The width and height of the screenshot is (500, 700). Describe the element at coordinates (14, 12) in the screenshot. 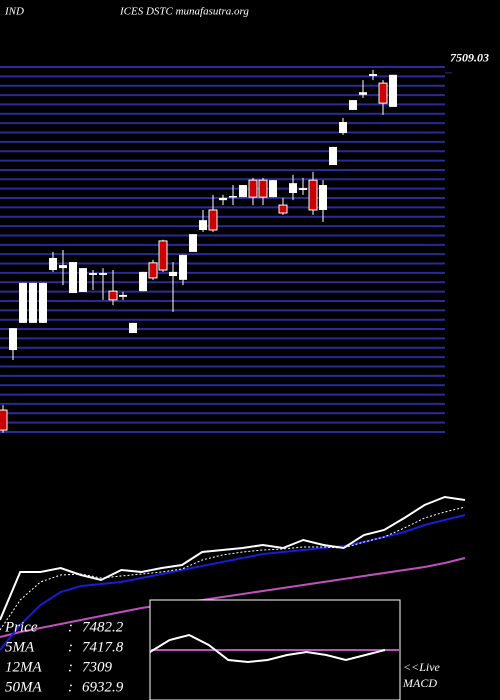

I see `title-left: IND` at that location.